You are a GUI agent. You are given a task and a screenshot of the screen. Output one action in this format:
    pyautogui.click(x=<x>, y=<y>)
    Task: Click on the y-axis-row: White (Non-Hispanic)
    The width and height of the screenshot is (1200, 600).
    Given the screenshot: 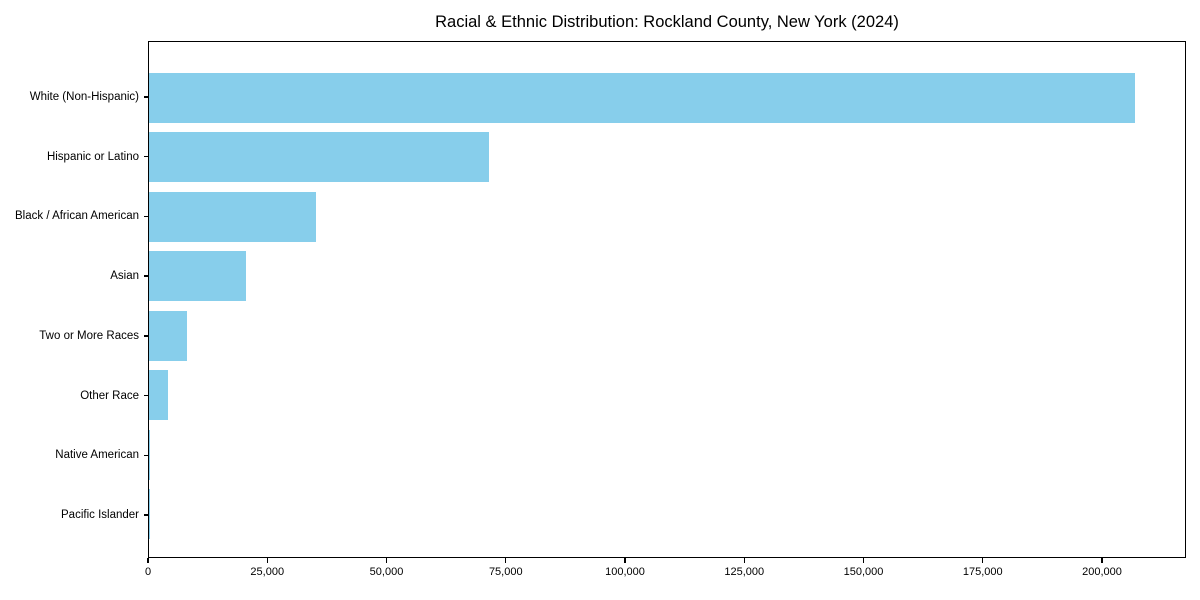 What is the action you would take?
    pyautogui.click(x=74, y=97)
    